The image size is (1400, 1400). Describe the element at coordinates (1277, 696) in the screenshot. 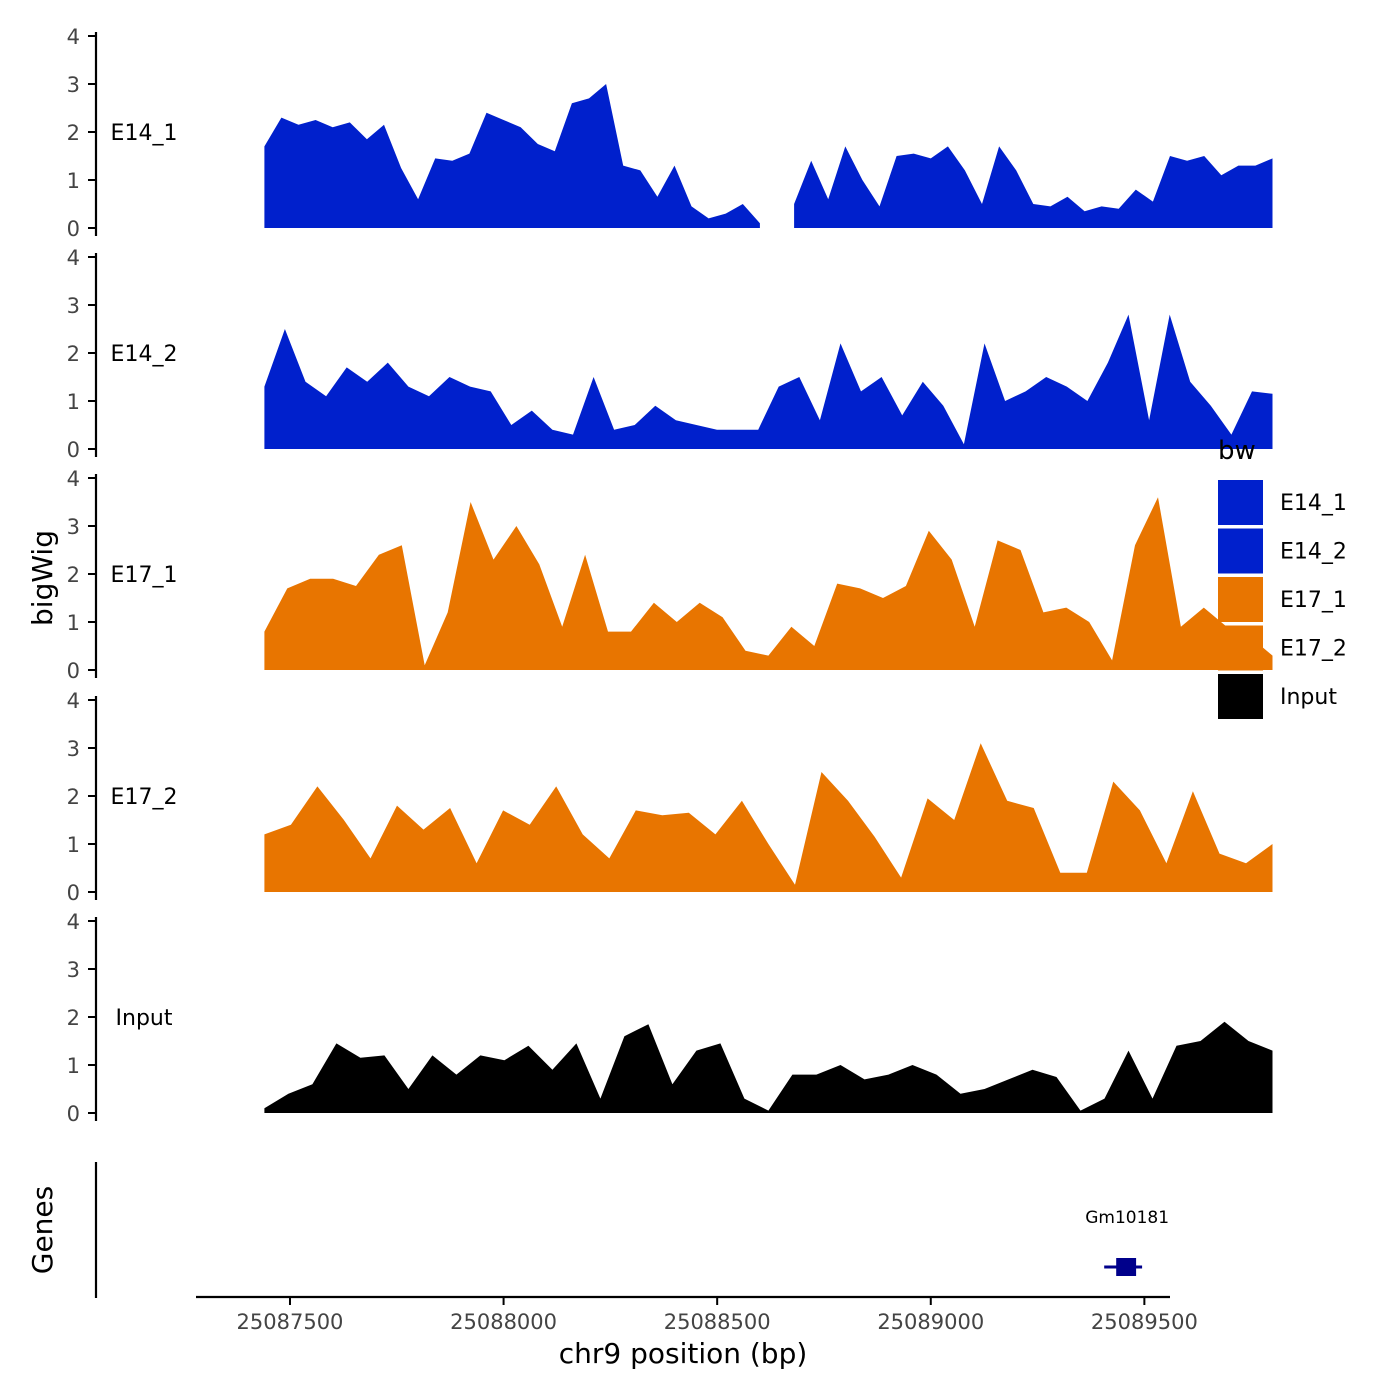

I see `legend-entry-input: Input` at that location.